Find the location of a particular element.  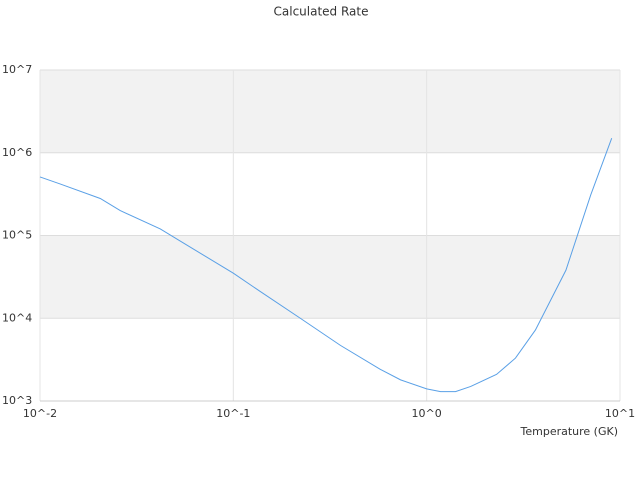

y-tick-label: 10^3 is located at coordinates (17, 400).